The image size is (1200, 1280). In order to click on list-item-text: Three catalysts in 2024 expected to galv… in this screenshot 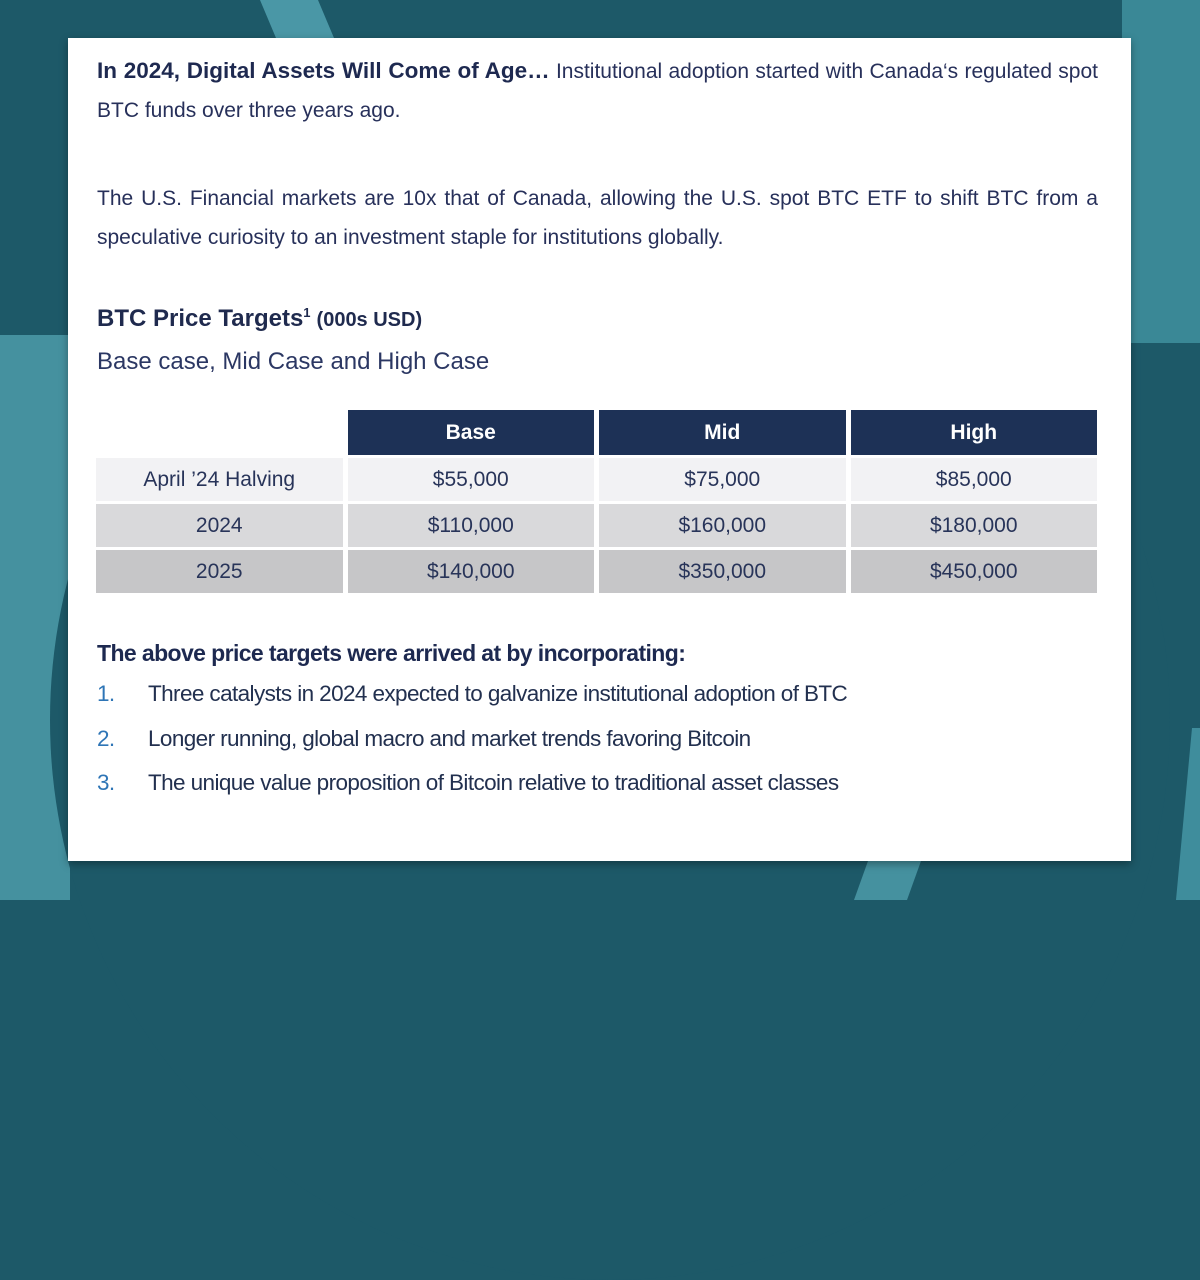, I will do `click(498, 693)`.